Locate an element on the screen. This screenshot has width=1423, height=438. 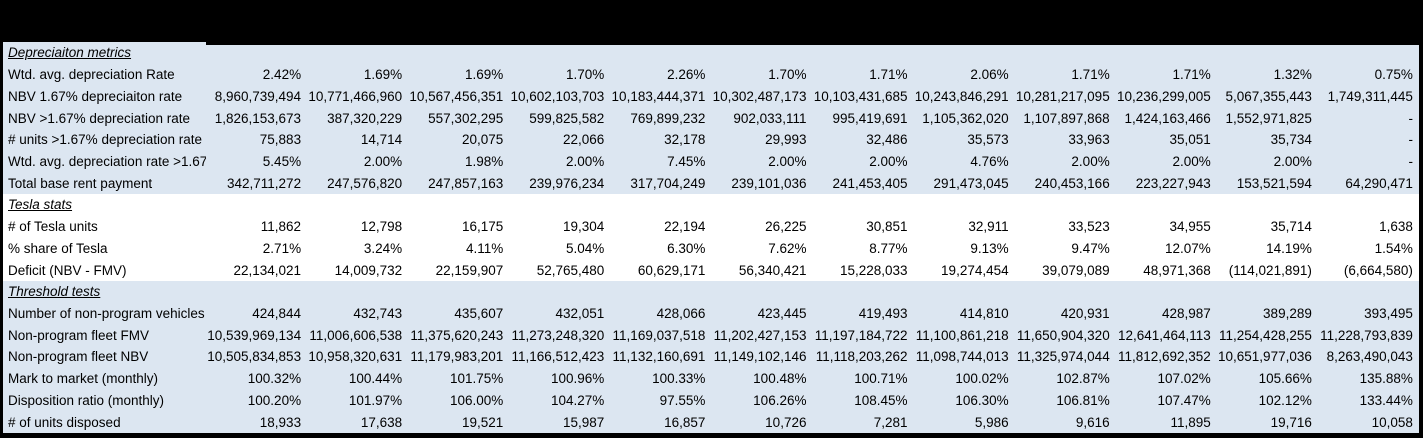
value-cell: 12,641,464,113 is located at coordinates (1164, 335).